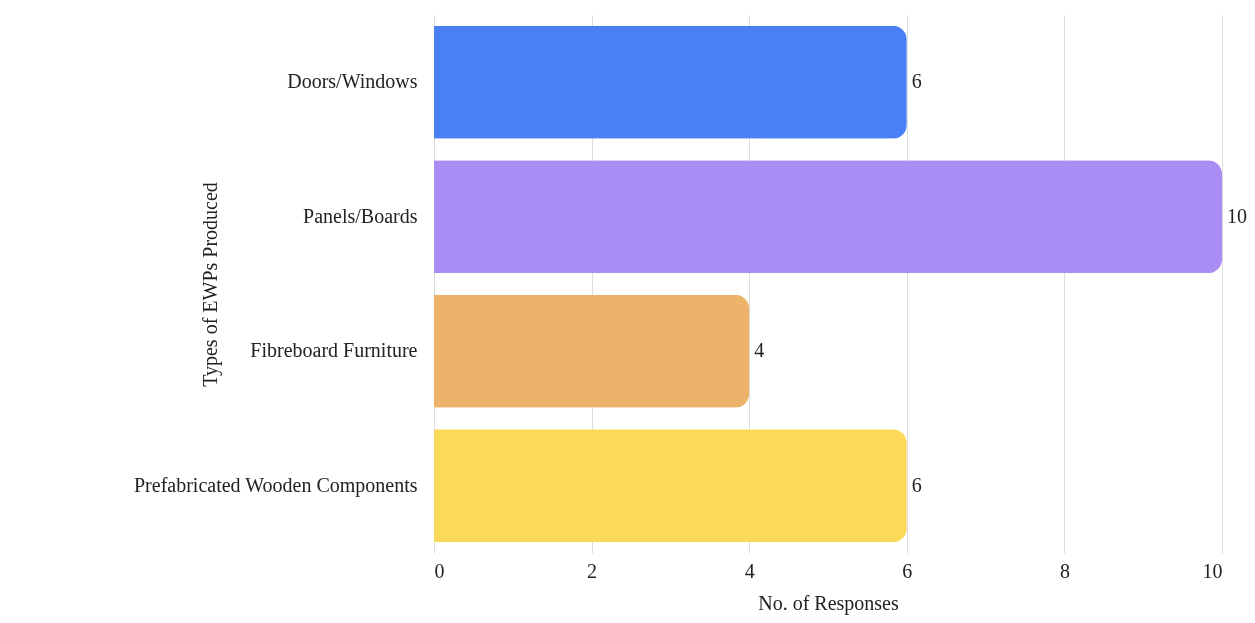 Image resolution: width=1255 pixels, height=623 pixels. Describe the element at coordinates (759, 350) in the screenshot. I see `data-label: 4` at that location.